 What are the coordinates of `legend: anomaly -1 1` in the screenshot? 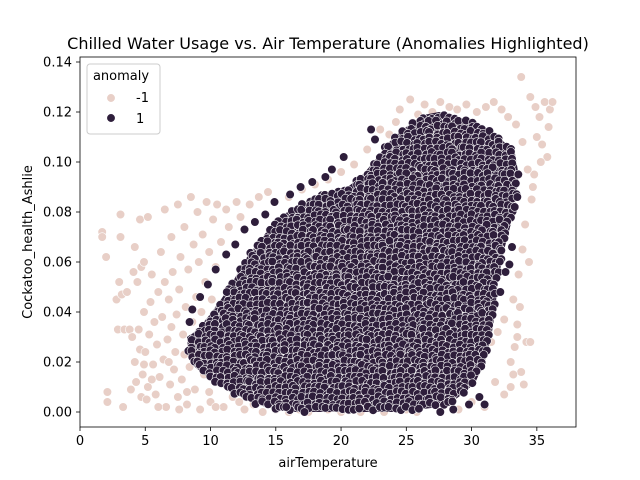 It's located at (123, 99).